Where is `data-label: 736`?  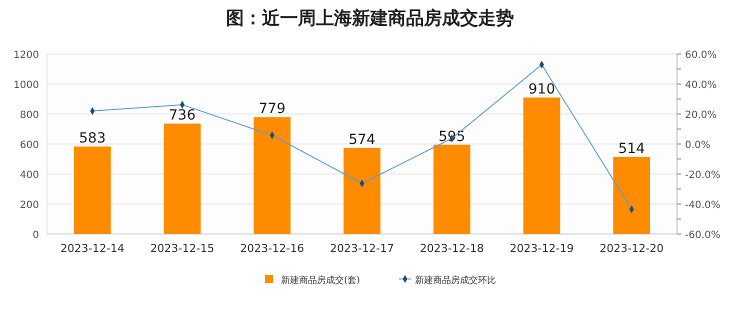
data-label: 736 is located at coordinates (182, 116).